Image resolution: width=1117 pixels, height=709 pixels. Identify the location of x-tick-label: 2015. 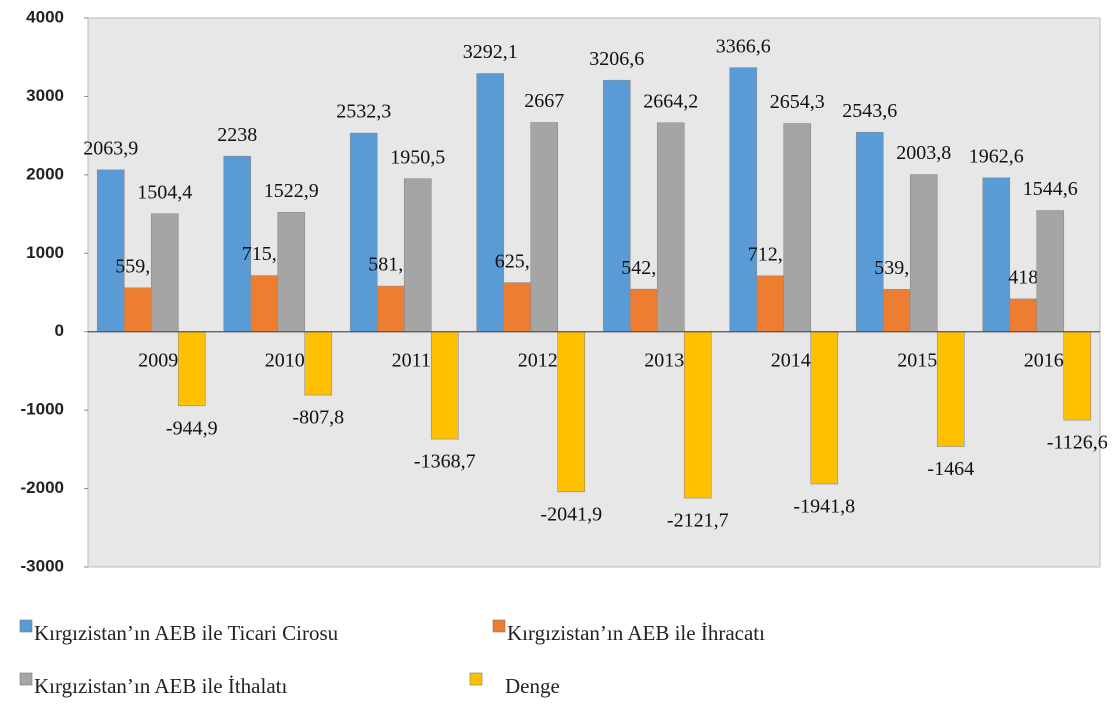
(917, 360).